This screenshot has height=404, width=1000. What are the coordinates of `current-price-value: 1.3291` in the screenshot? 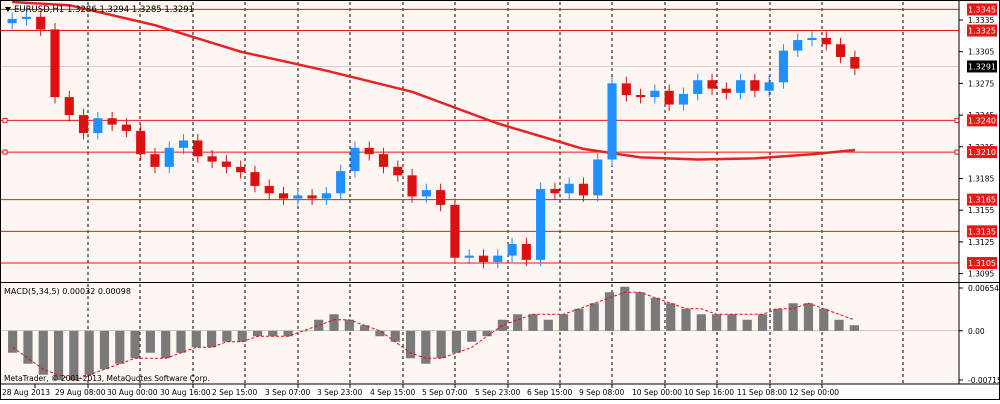 It's located at (982, 66).